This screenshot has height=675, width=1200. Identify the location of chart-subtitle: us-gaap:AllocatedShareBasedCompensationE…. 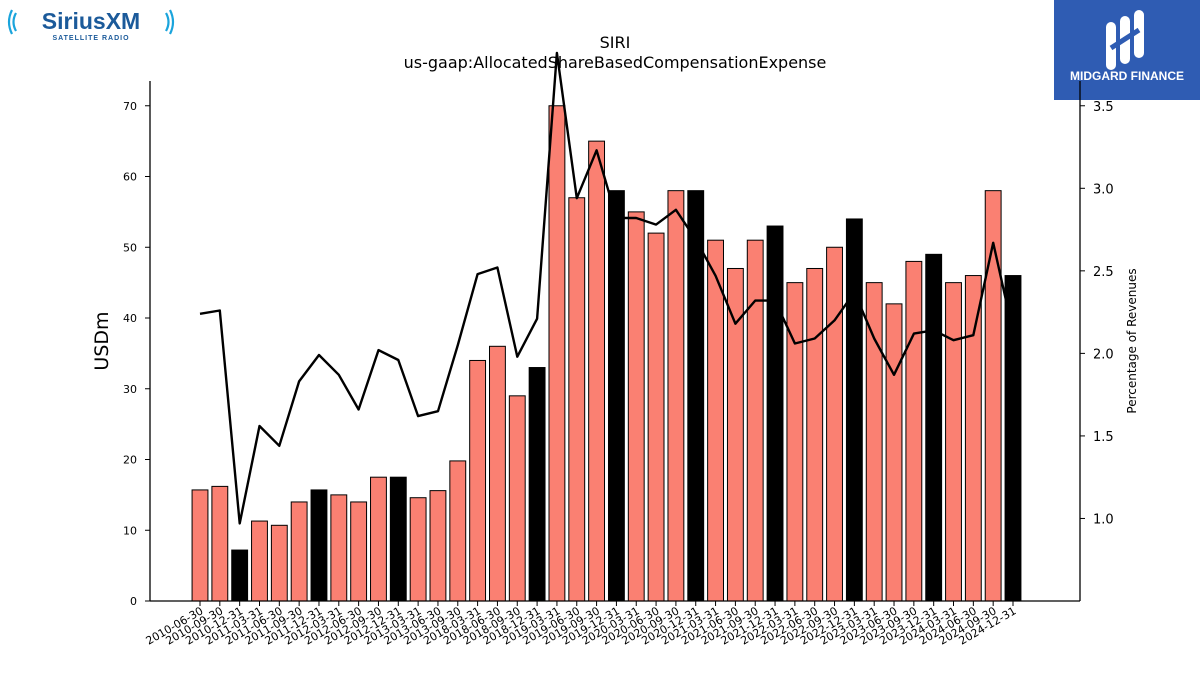
(615, 62).